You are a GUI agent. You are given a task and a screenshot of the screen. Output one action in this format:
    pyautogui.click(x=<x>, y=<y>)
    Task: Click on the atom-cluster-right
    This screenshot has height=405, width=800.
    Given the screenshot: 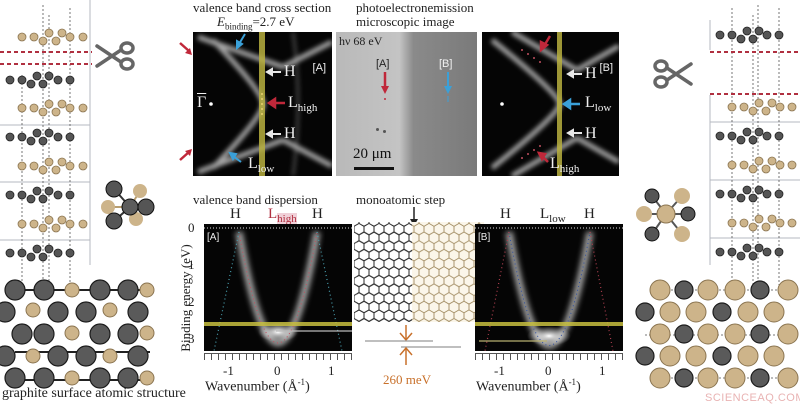 What is the action you would take?
    pyautogui.click(x=666, y=215)
    